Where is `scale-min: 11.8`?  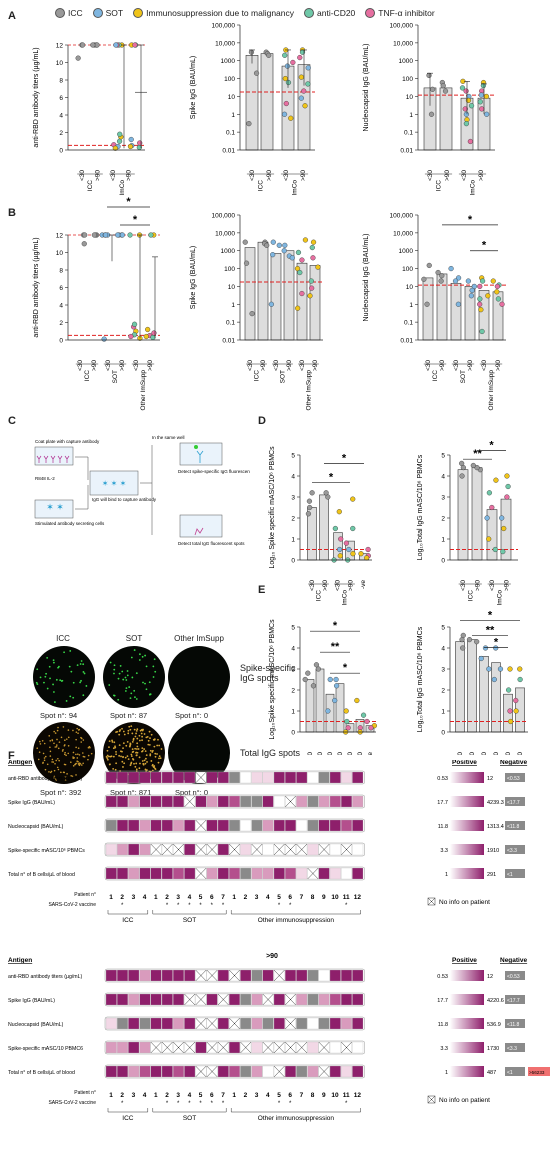
scale-min: 11.8 is located at coordinates (443, 827).